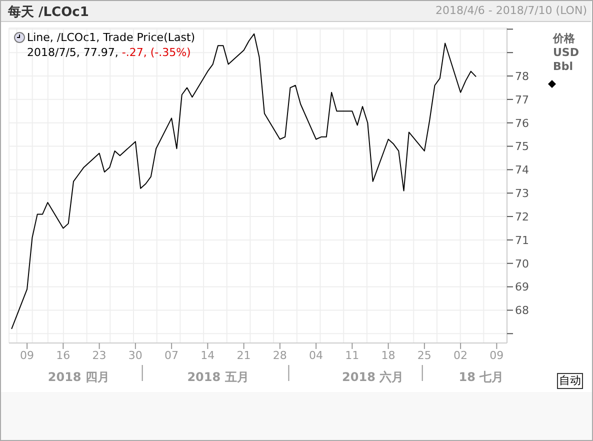 This screenshot has width=593, height=441. What do you see at coordinates (135, 355) in the screenshot?
I see `x-tick-label: 30` at bounding box center [135, 355].